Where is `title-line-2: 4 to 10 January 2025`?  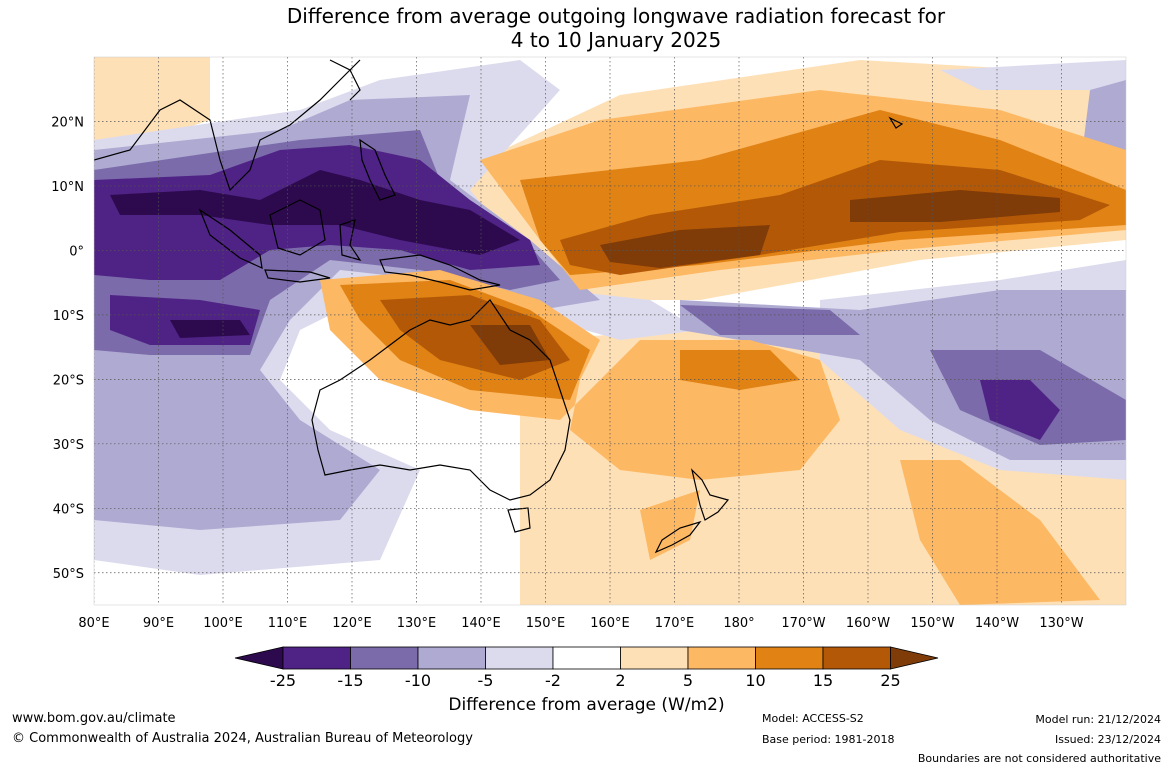 title-line-2: 4 to 10 January 2025 is located at coordinates (616, 40).